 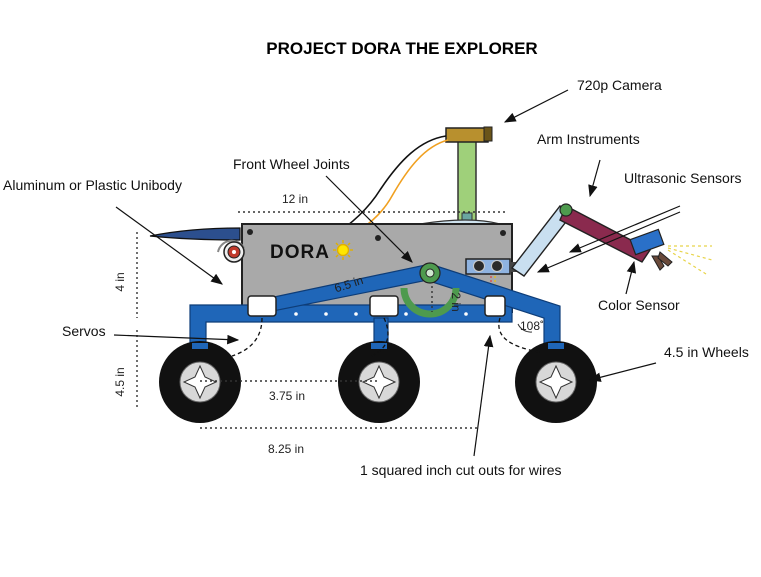 I want to click on dim-joint-offset: 2 in, so click(x=456, y=301).